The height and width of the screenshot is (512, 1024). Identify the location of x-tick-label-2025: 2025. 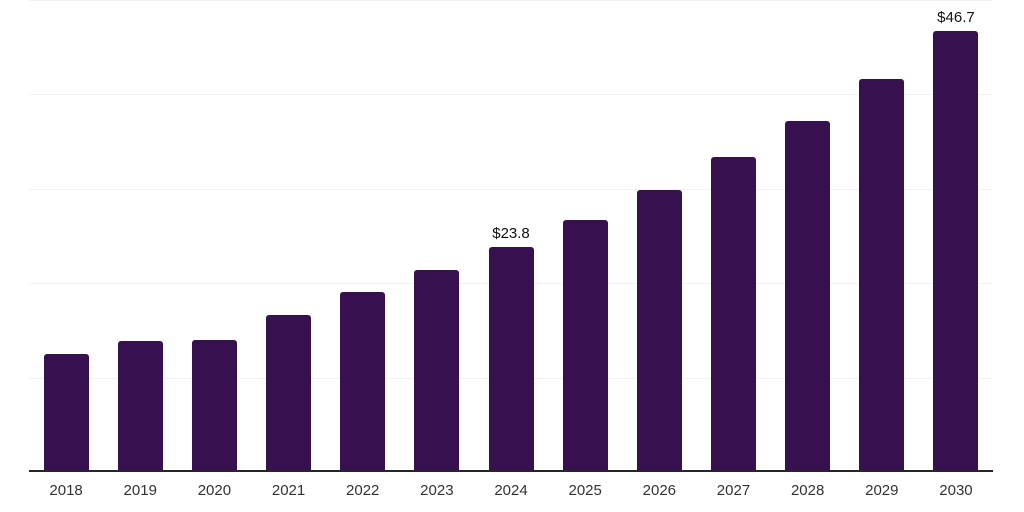
(585, 490).